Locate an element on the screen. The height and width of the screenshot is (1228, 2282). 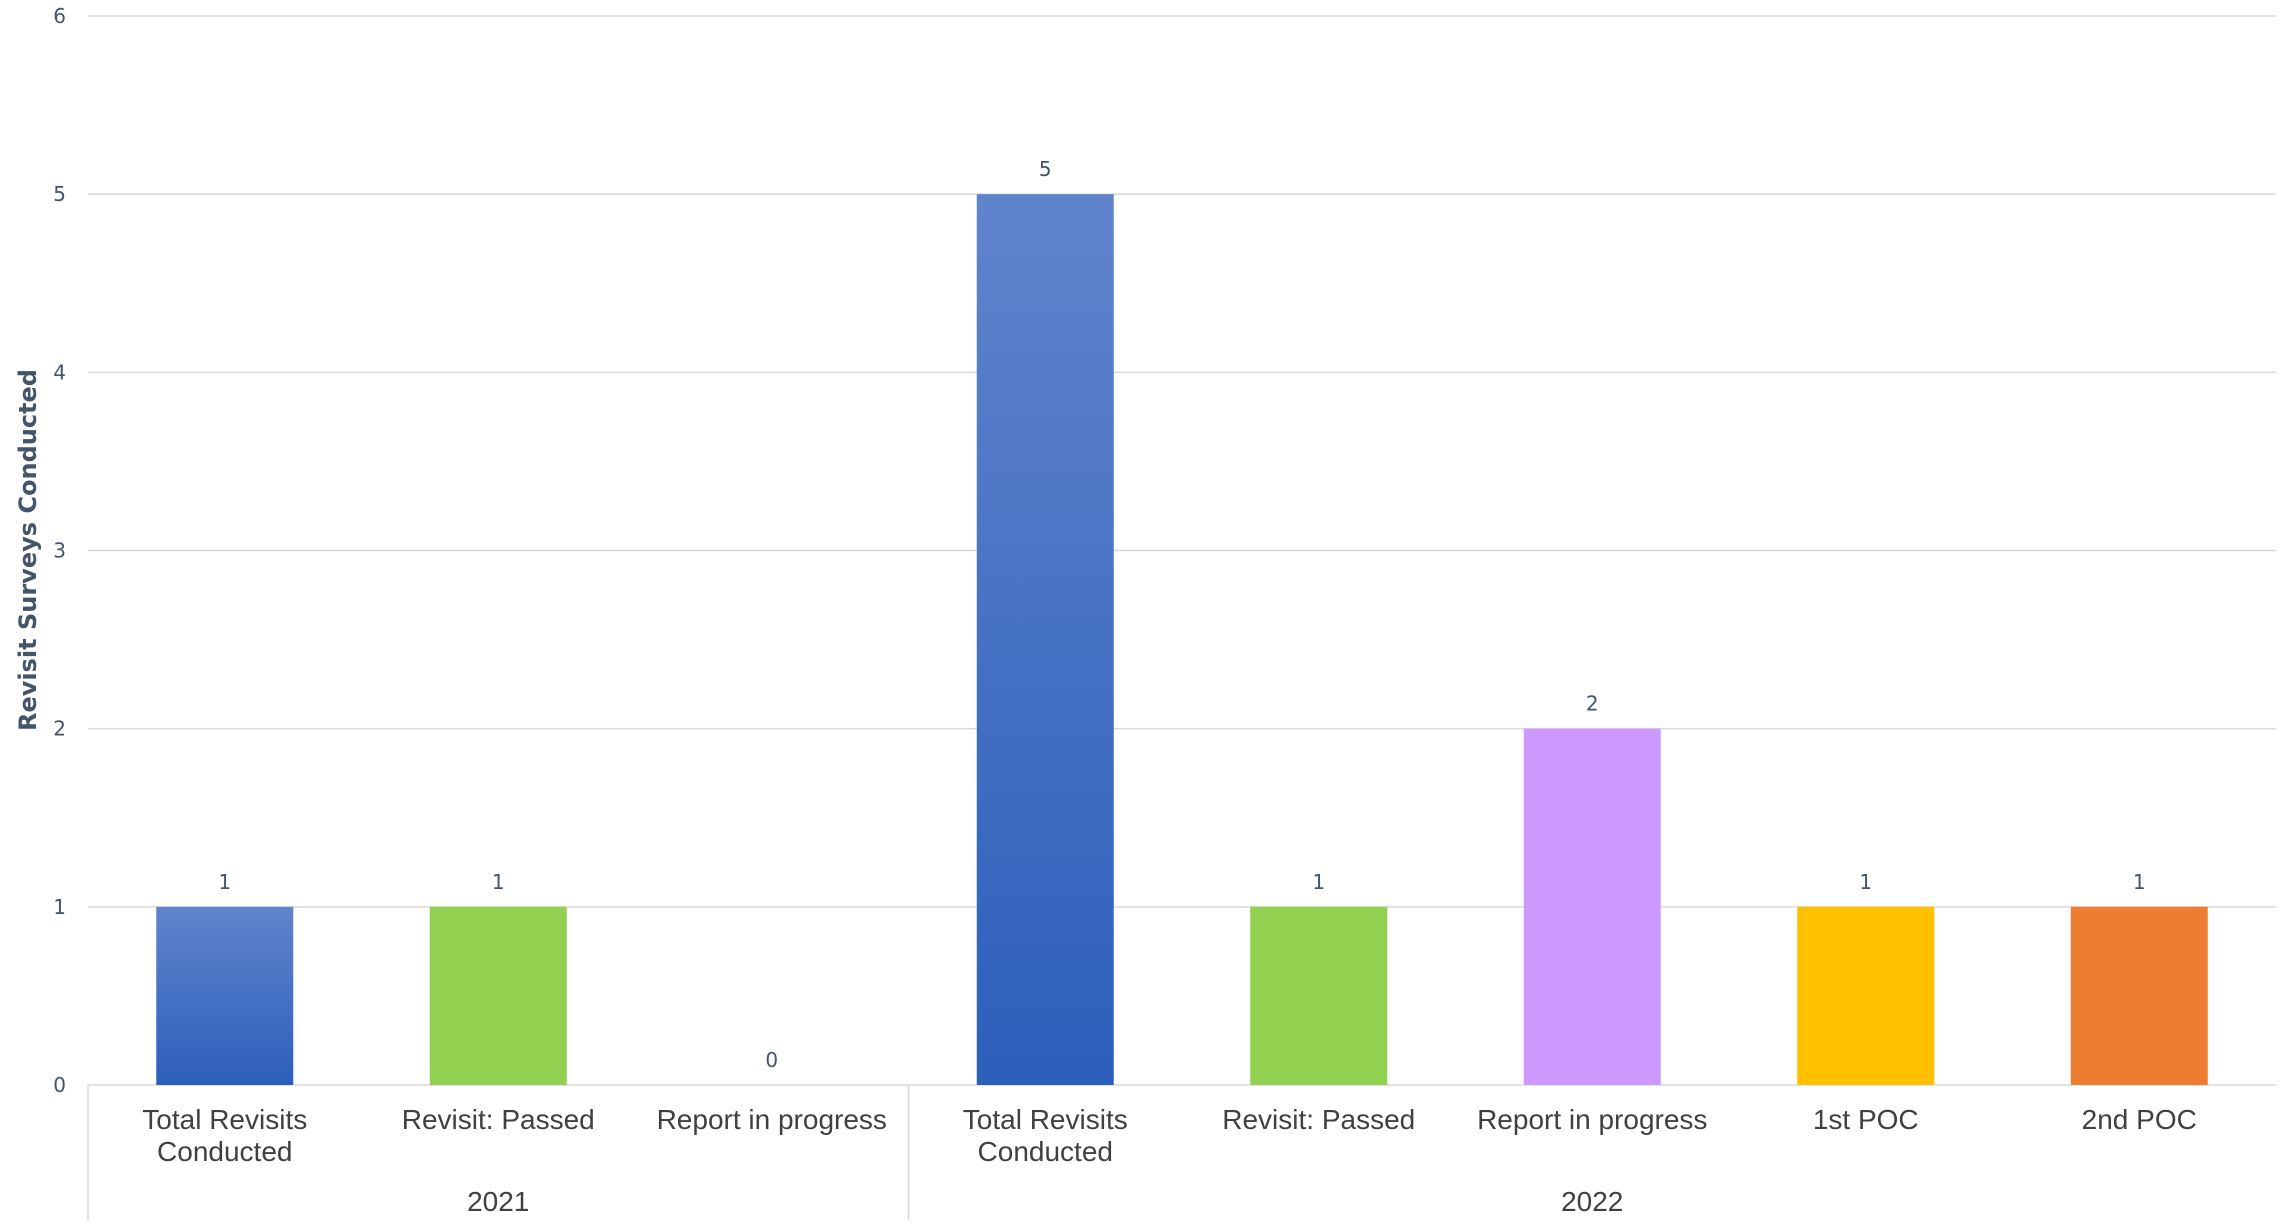
data-label-2021-report-in-progress: 0 is located at coordinates (771, 1060).